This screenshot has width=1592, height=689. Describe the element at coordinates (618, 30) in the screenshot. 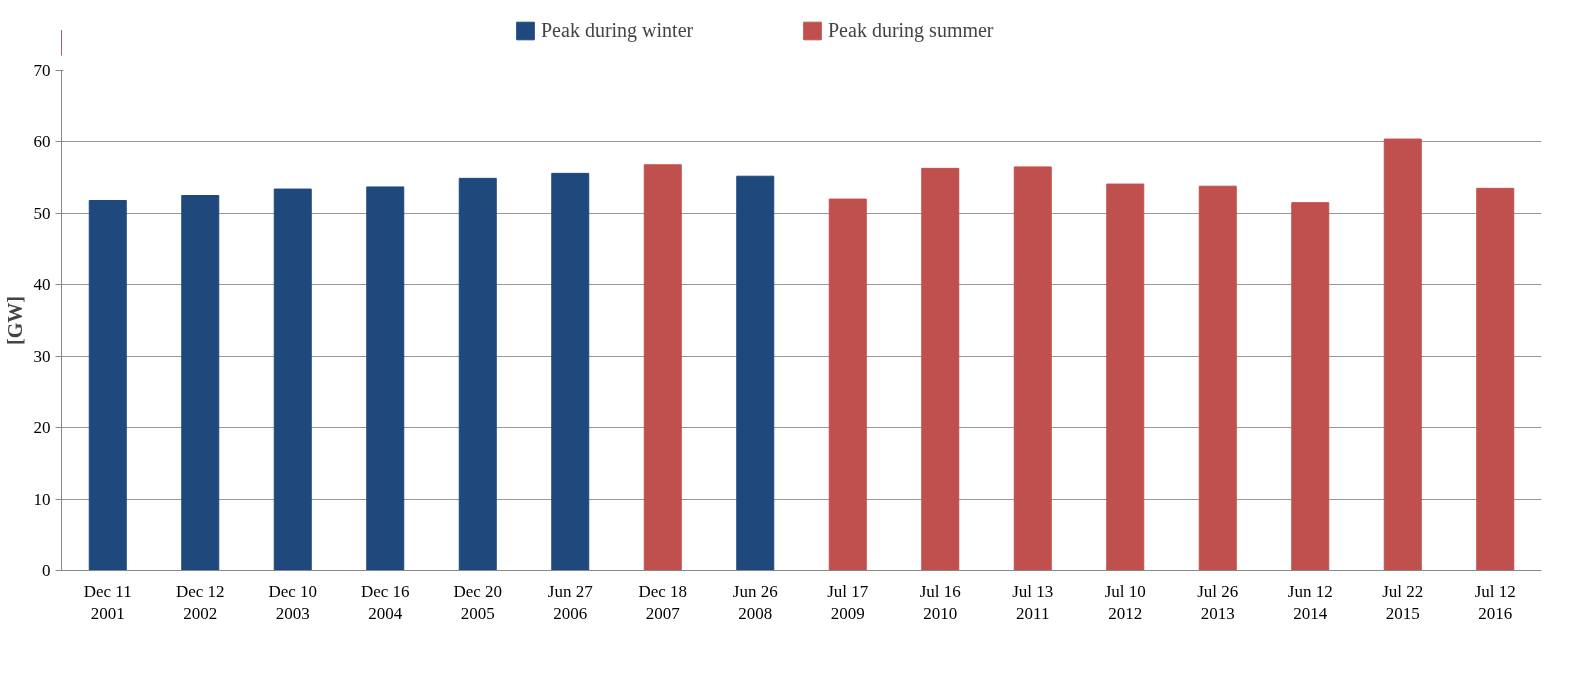

I see `legend-label: Peak during winter` at that location.